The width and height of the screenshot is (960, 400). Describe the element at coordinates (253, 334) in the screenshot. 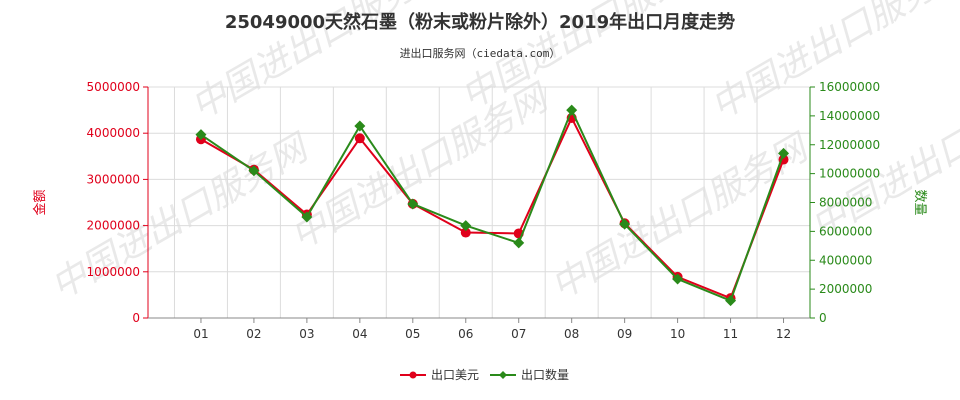

I see `x-tick-label: 02` at that location.